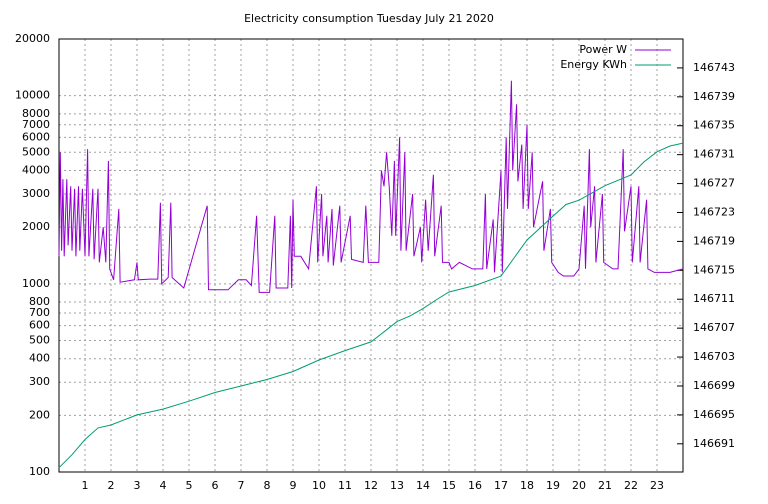 This screenshot has width=768, height=504. What do you see at coordinates (39, 381) in the screenshot?
I see `y-tick-label: 300` at bounding box center [39, 381].